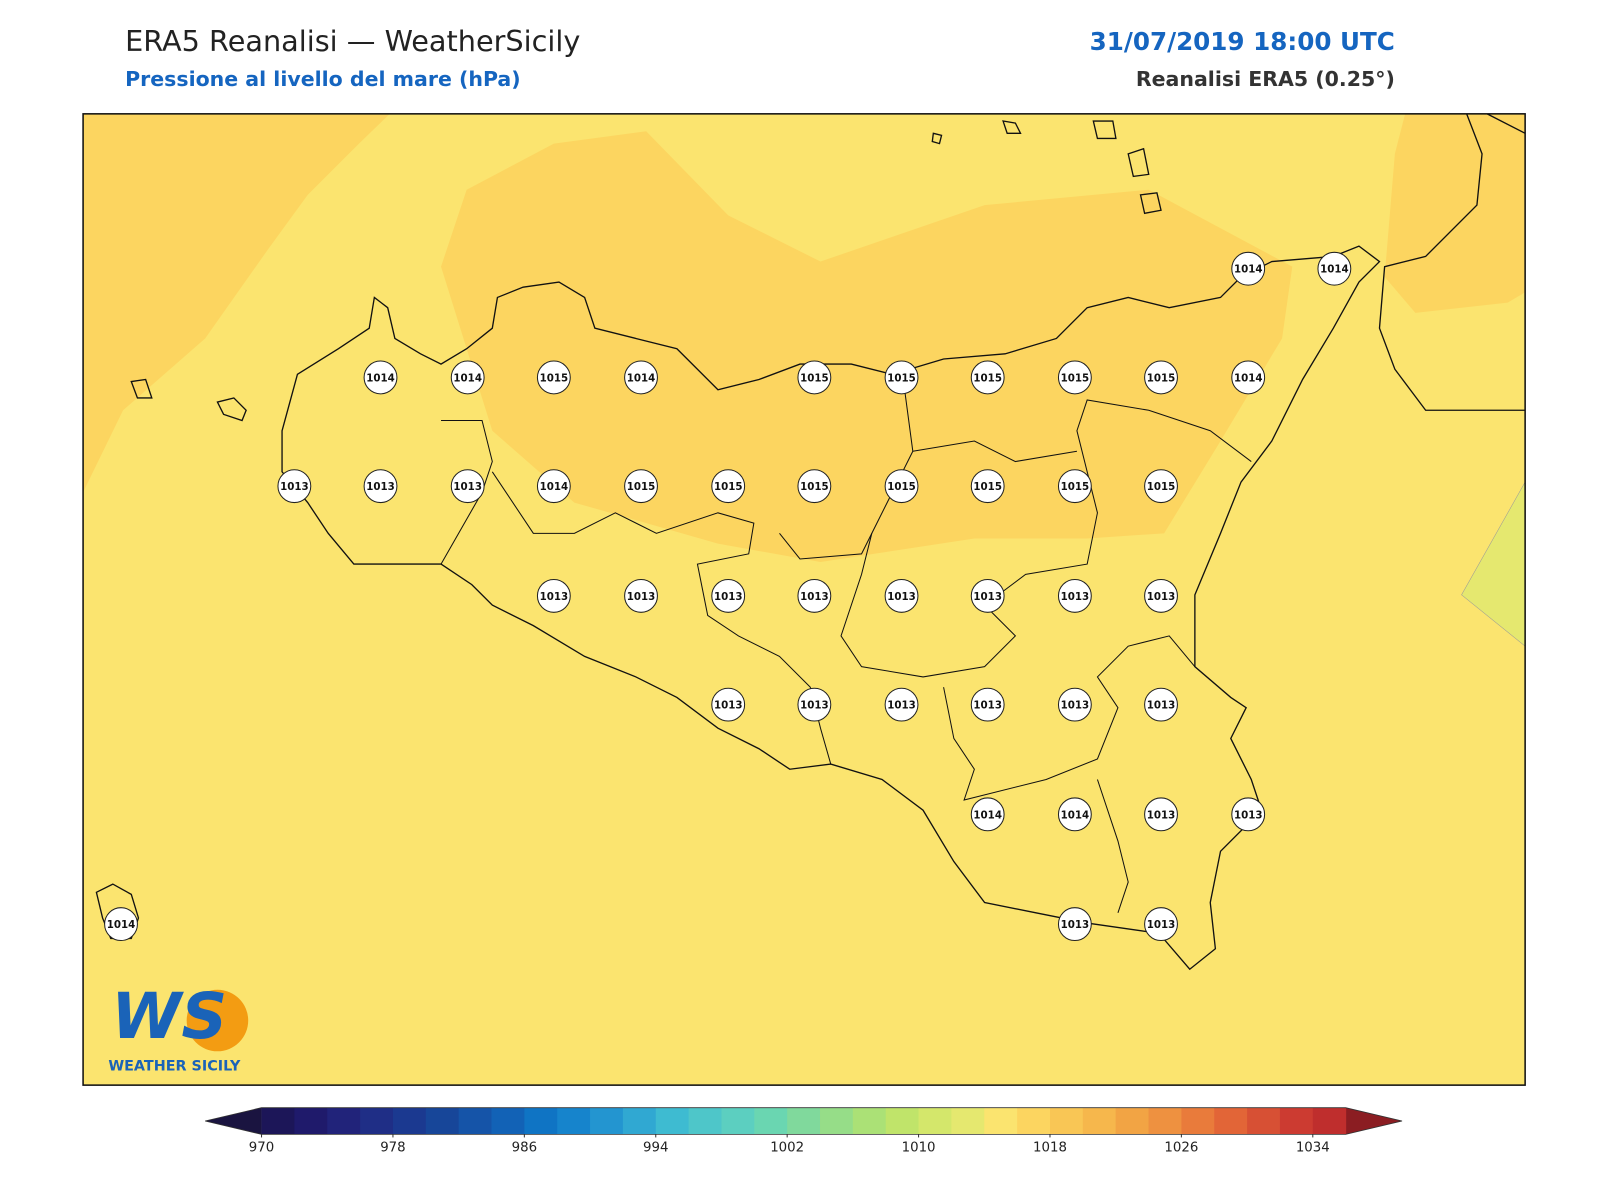 The image size is (1600, 1204). I want to click on subtitle: Pressione al livello del mare (hPa), so click(323, 79).